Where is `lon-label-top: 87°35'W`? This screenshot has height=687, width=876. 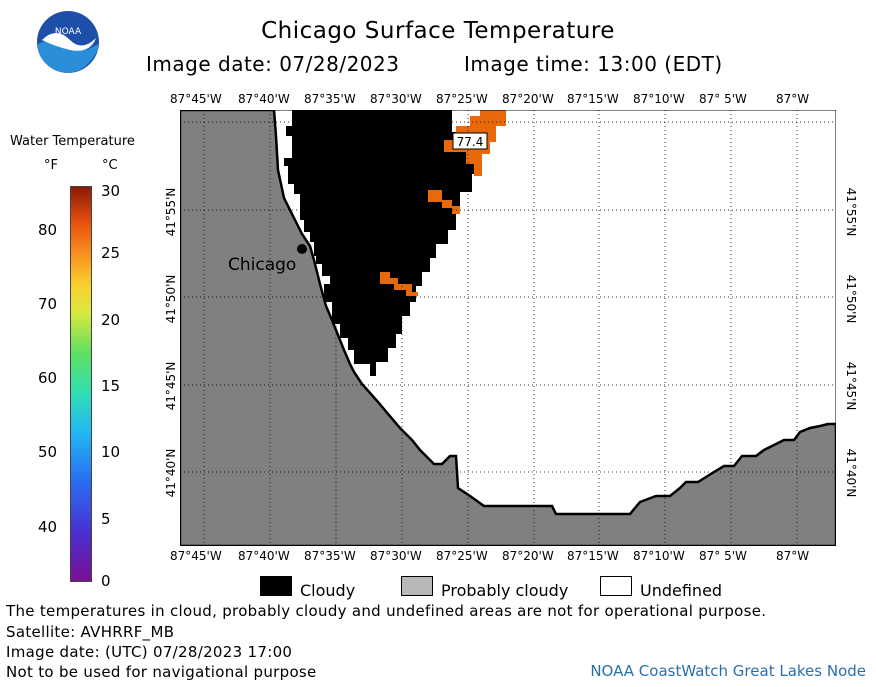
lon-label-top: 87°35'W is located at coordinates (330, 99).